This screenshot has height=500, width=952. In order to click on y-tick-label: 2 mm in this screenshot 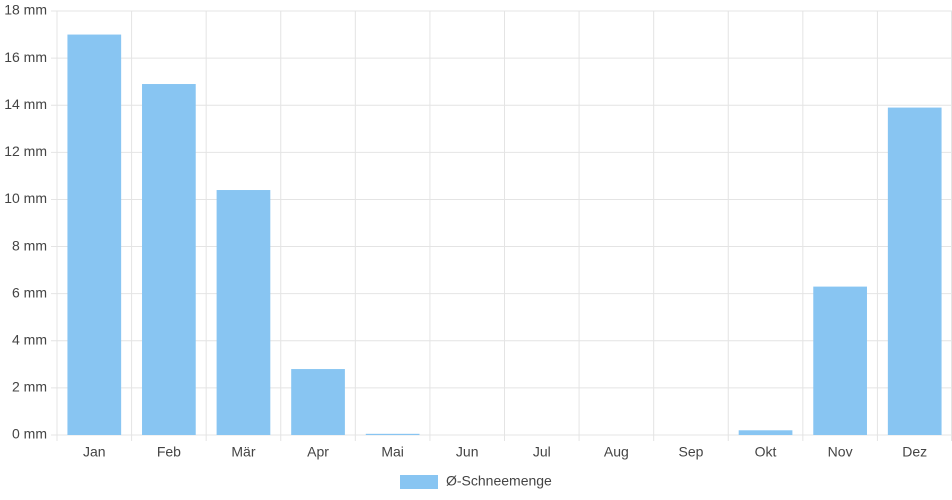, I will do `click(29, 387)`.